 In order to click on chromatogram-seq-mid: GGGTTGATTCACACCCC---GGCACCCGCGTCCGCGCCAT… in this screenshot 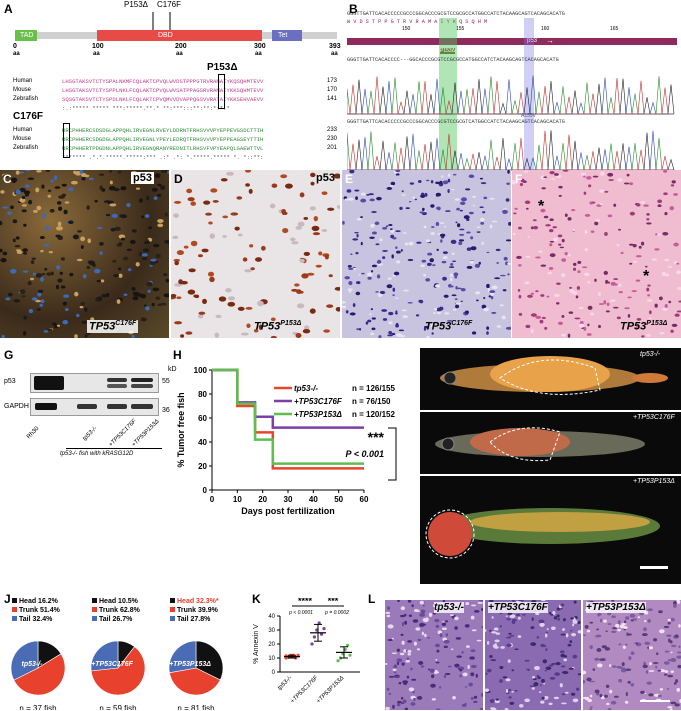, I will do `click(453, 60)`.